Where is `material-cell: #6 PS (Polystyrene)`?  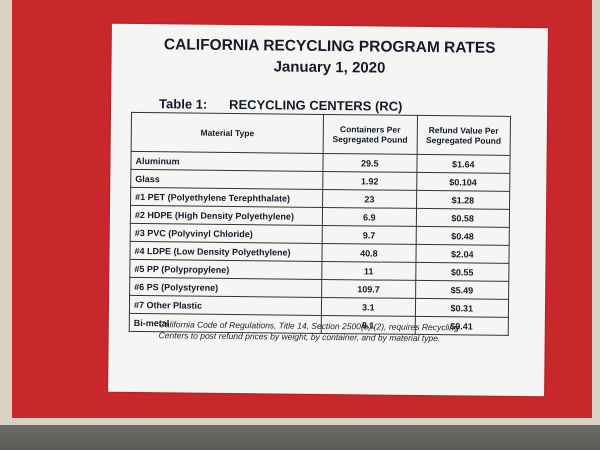
material-cell: #6 PS (Polystyrene) is located at coordinates (225, 287).